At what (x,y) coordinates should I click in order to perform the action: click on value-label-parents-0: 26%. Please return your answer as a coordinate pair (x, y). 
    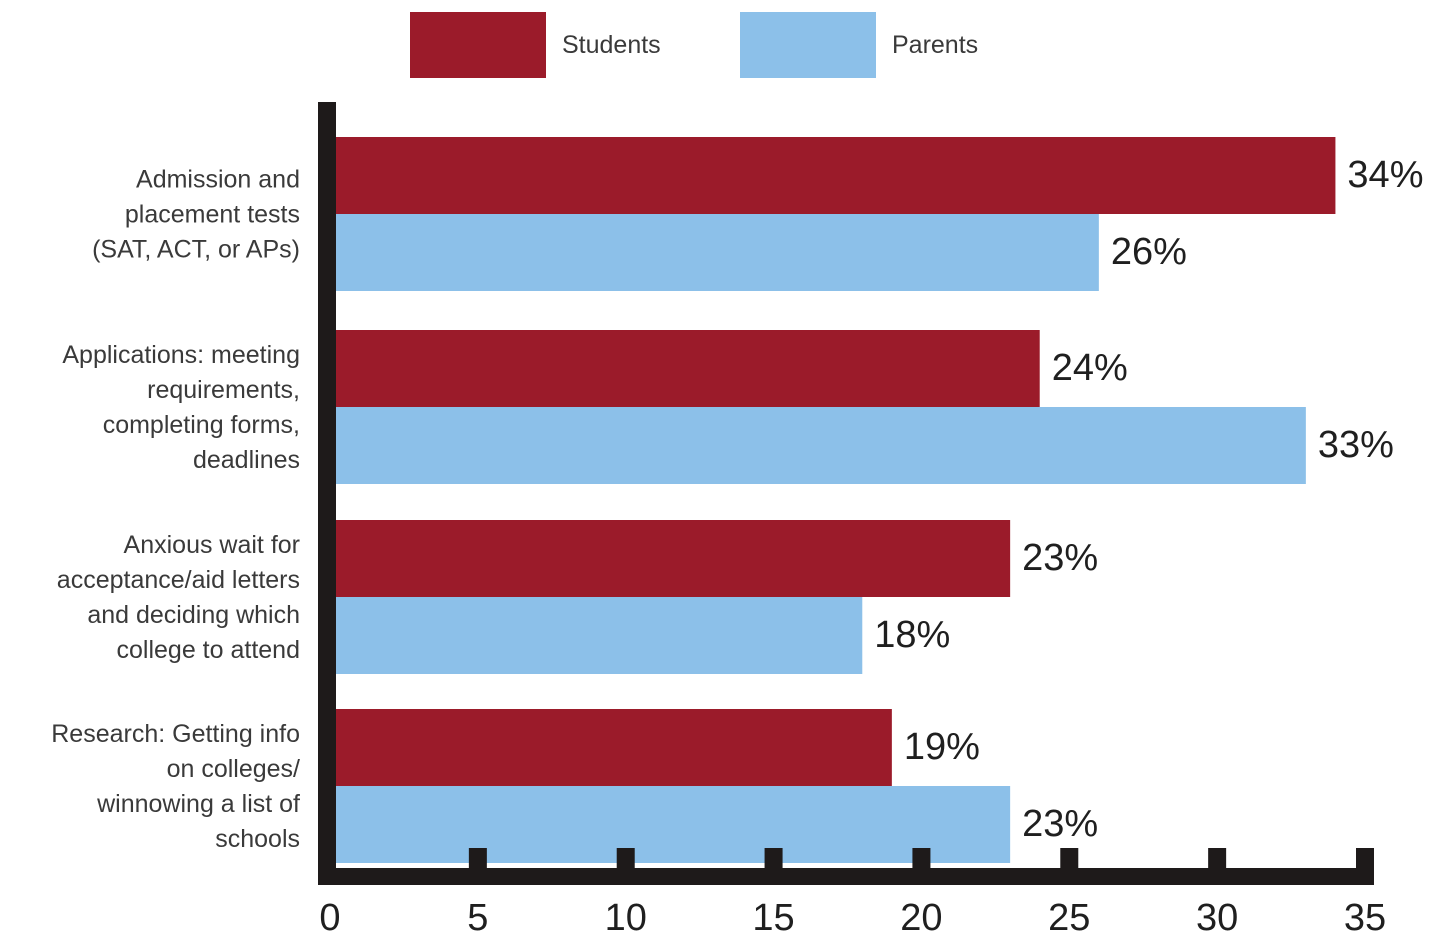
    Looking at the image, I should click on (1149, 252).